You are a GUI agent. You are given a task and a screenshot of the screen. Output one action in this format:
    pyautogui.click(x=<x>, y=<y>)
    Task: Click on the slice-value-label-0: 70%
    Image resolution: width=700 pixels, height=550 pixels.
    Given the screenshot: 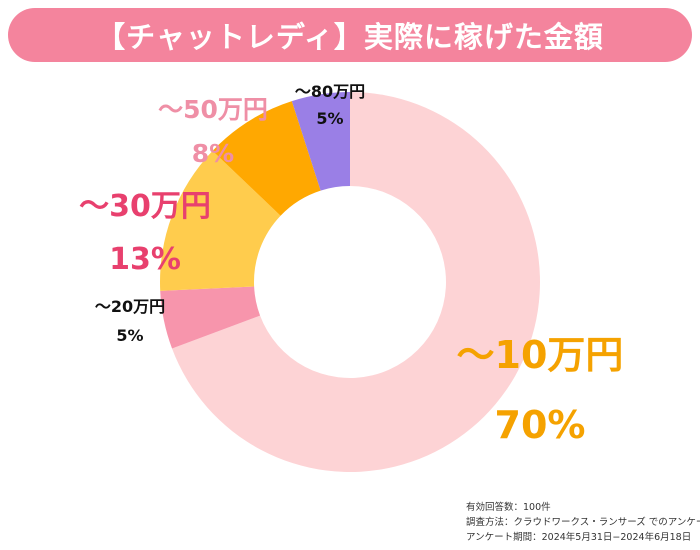 What is the action you would take?
    pyautogui.click(x=540, y=425)
    